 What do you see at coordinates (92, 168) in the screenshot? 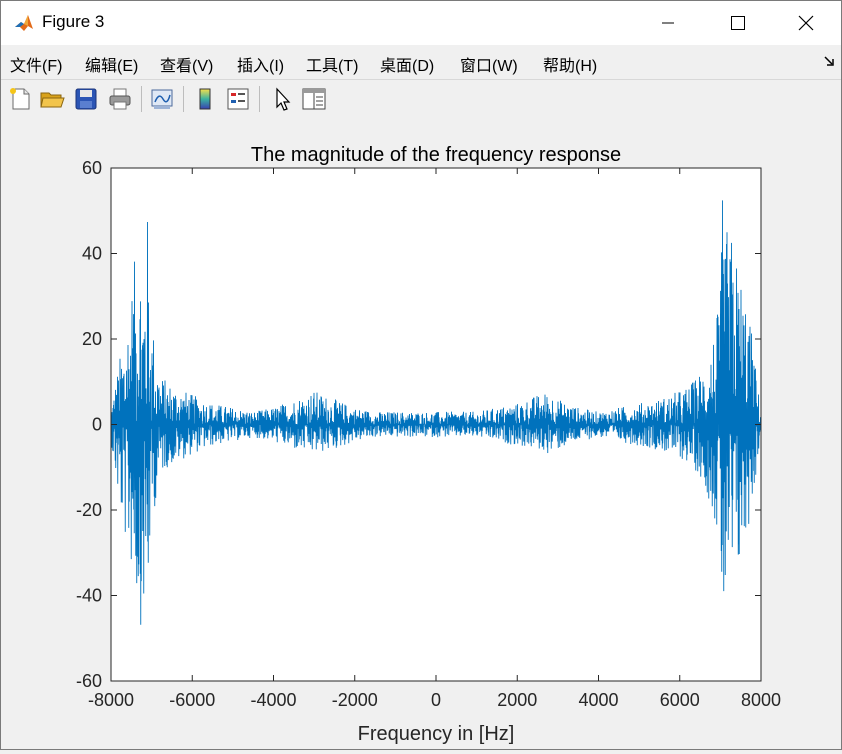
I see `y-tick-label: 60` at bounding box center [92, 168].